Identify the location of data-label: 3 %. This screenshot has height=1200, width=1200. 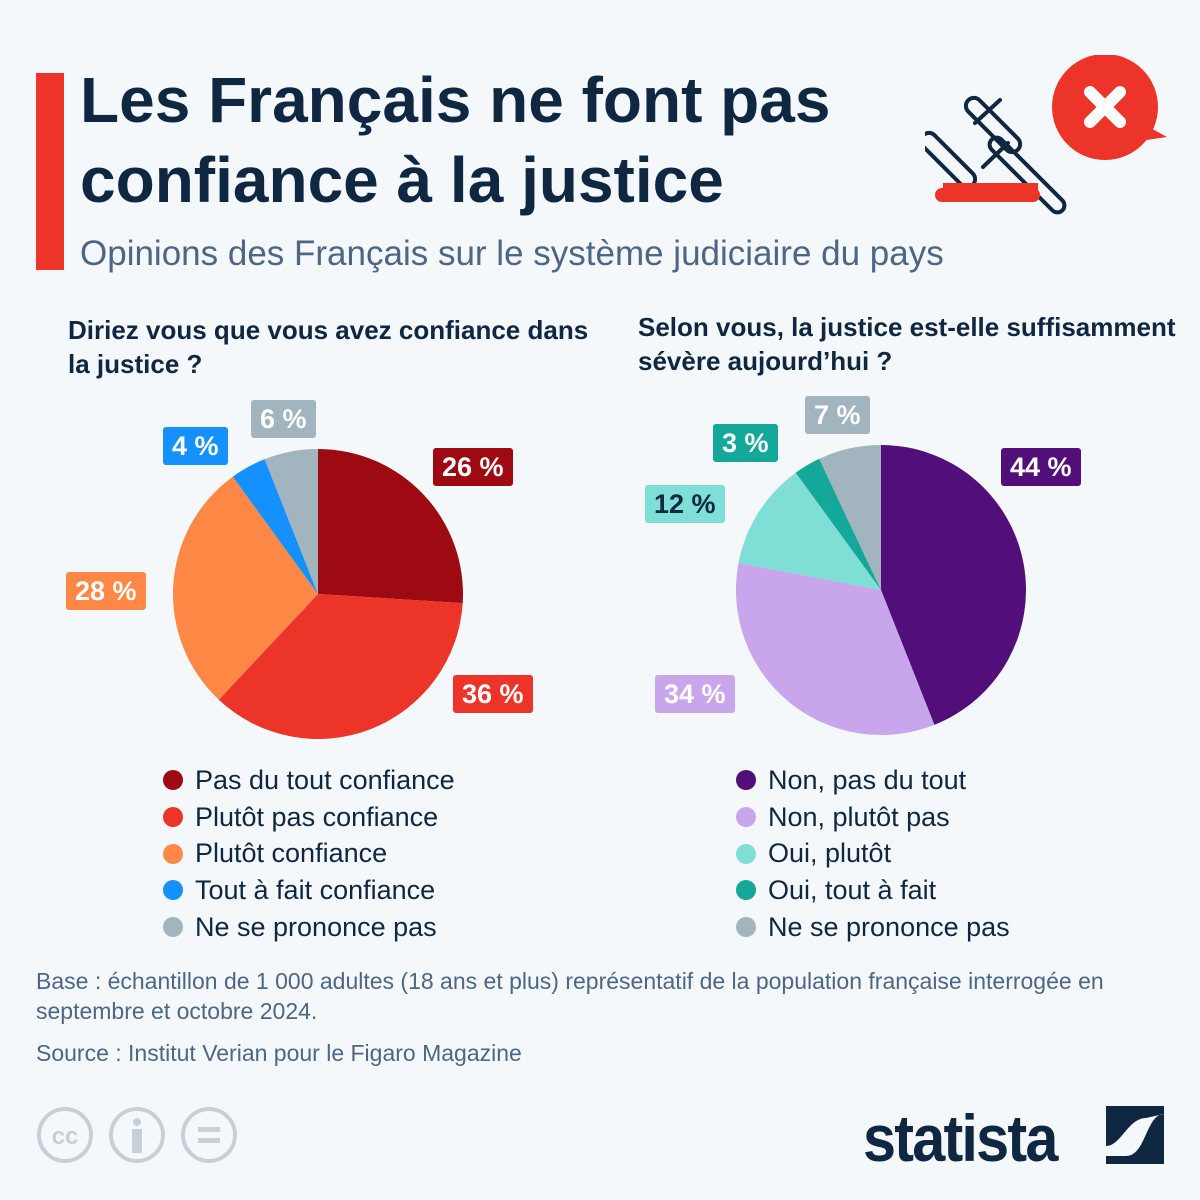
(745, 443).